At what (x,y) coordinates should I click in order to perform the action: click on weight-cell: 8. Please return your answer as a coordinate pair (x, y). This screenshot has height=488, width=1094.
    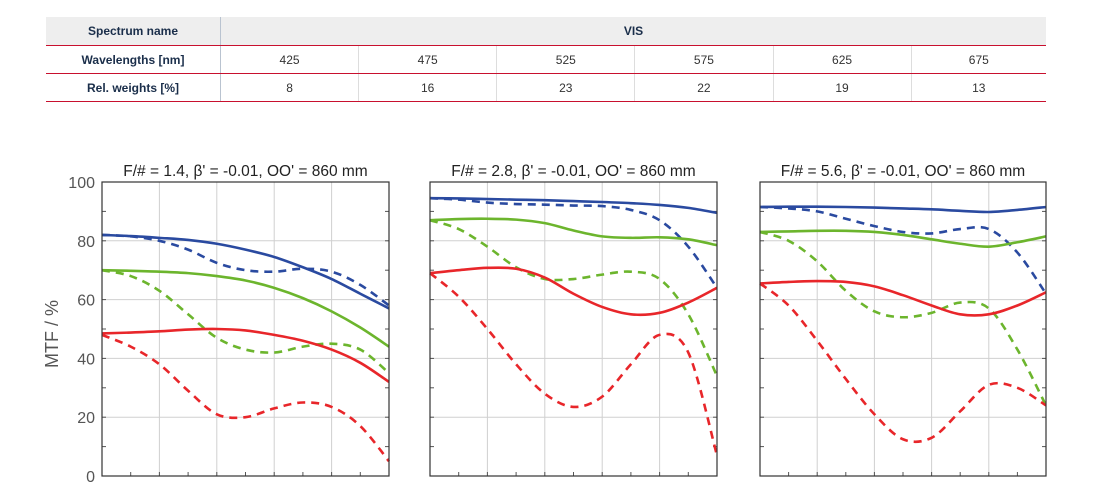
    Looking at the image, I should click on (290, 87).